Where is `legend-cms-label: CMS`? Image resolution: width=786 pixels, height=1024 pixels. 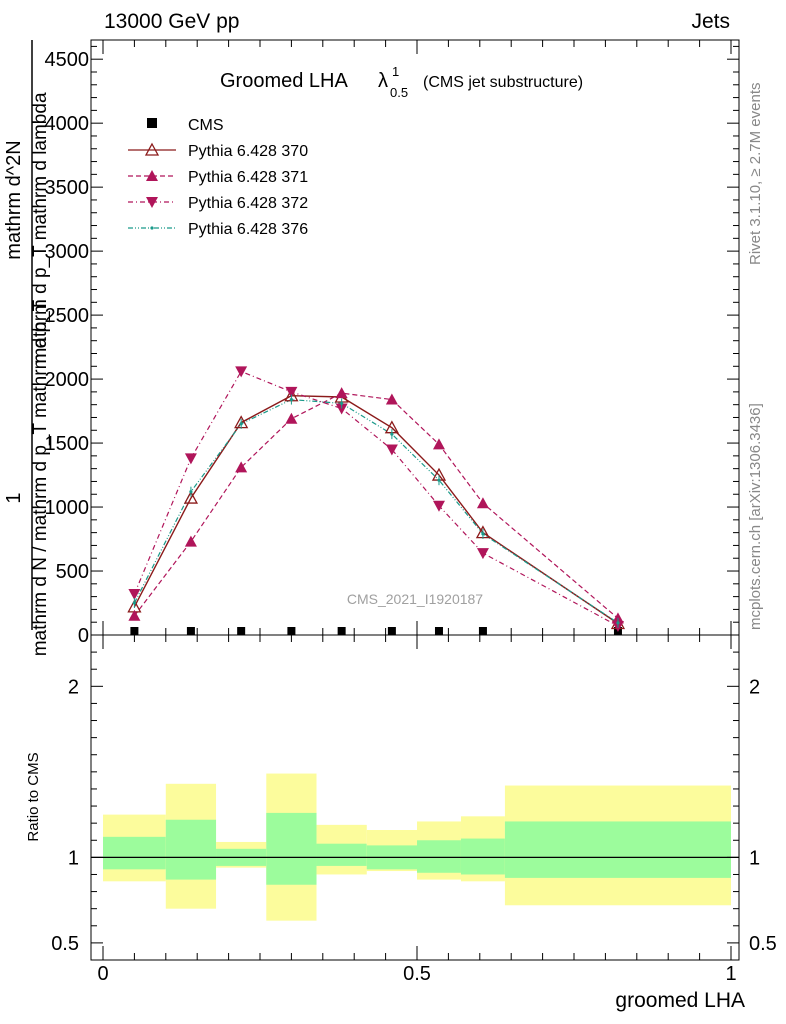 legend-cms-label: CMS is located at coordinates (206, 125).